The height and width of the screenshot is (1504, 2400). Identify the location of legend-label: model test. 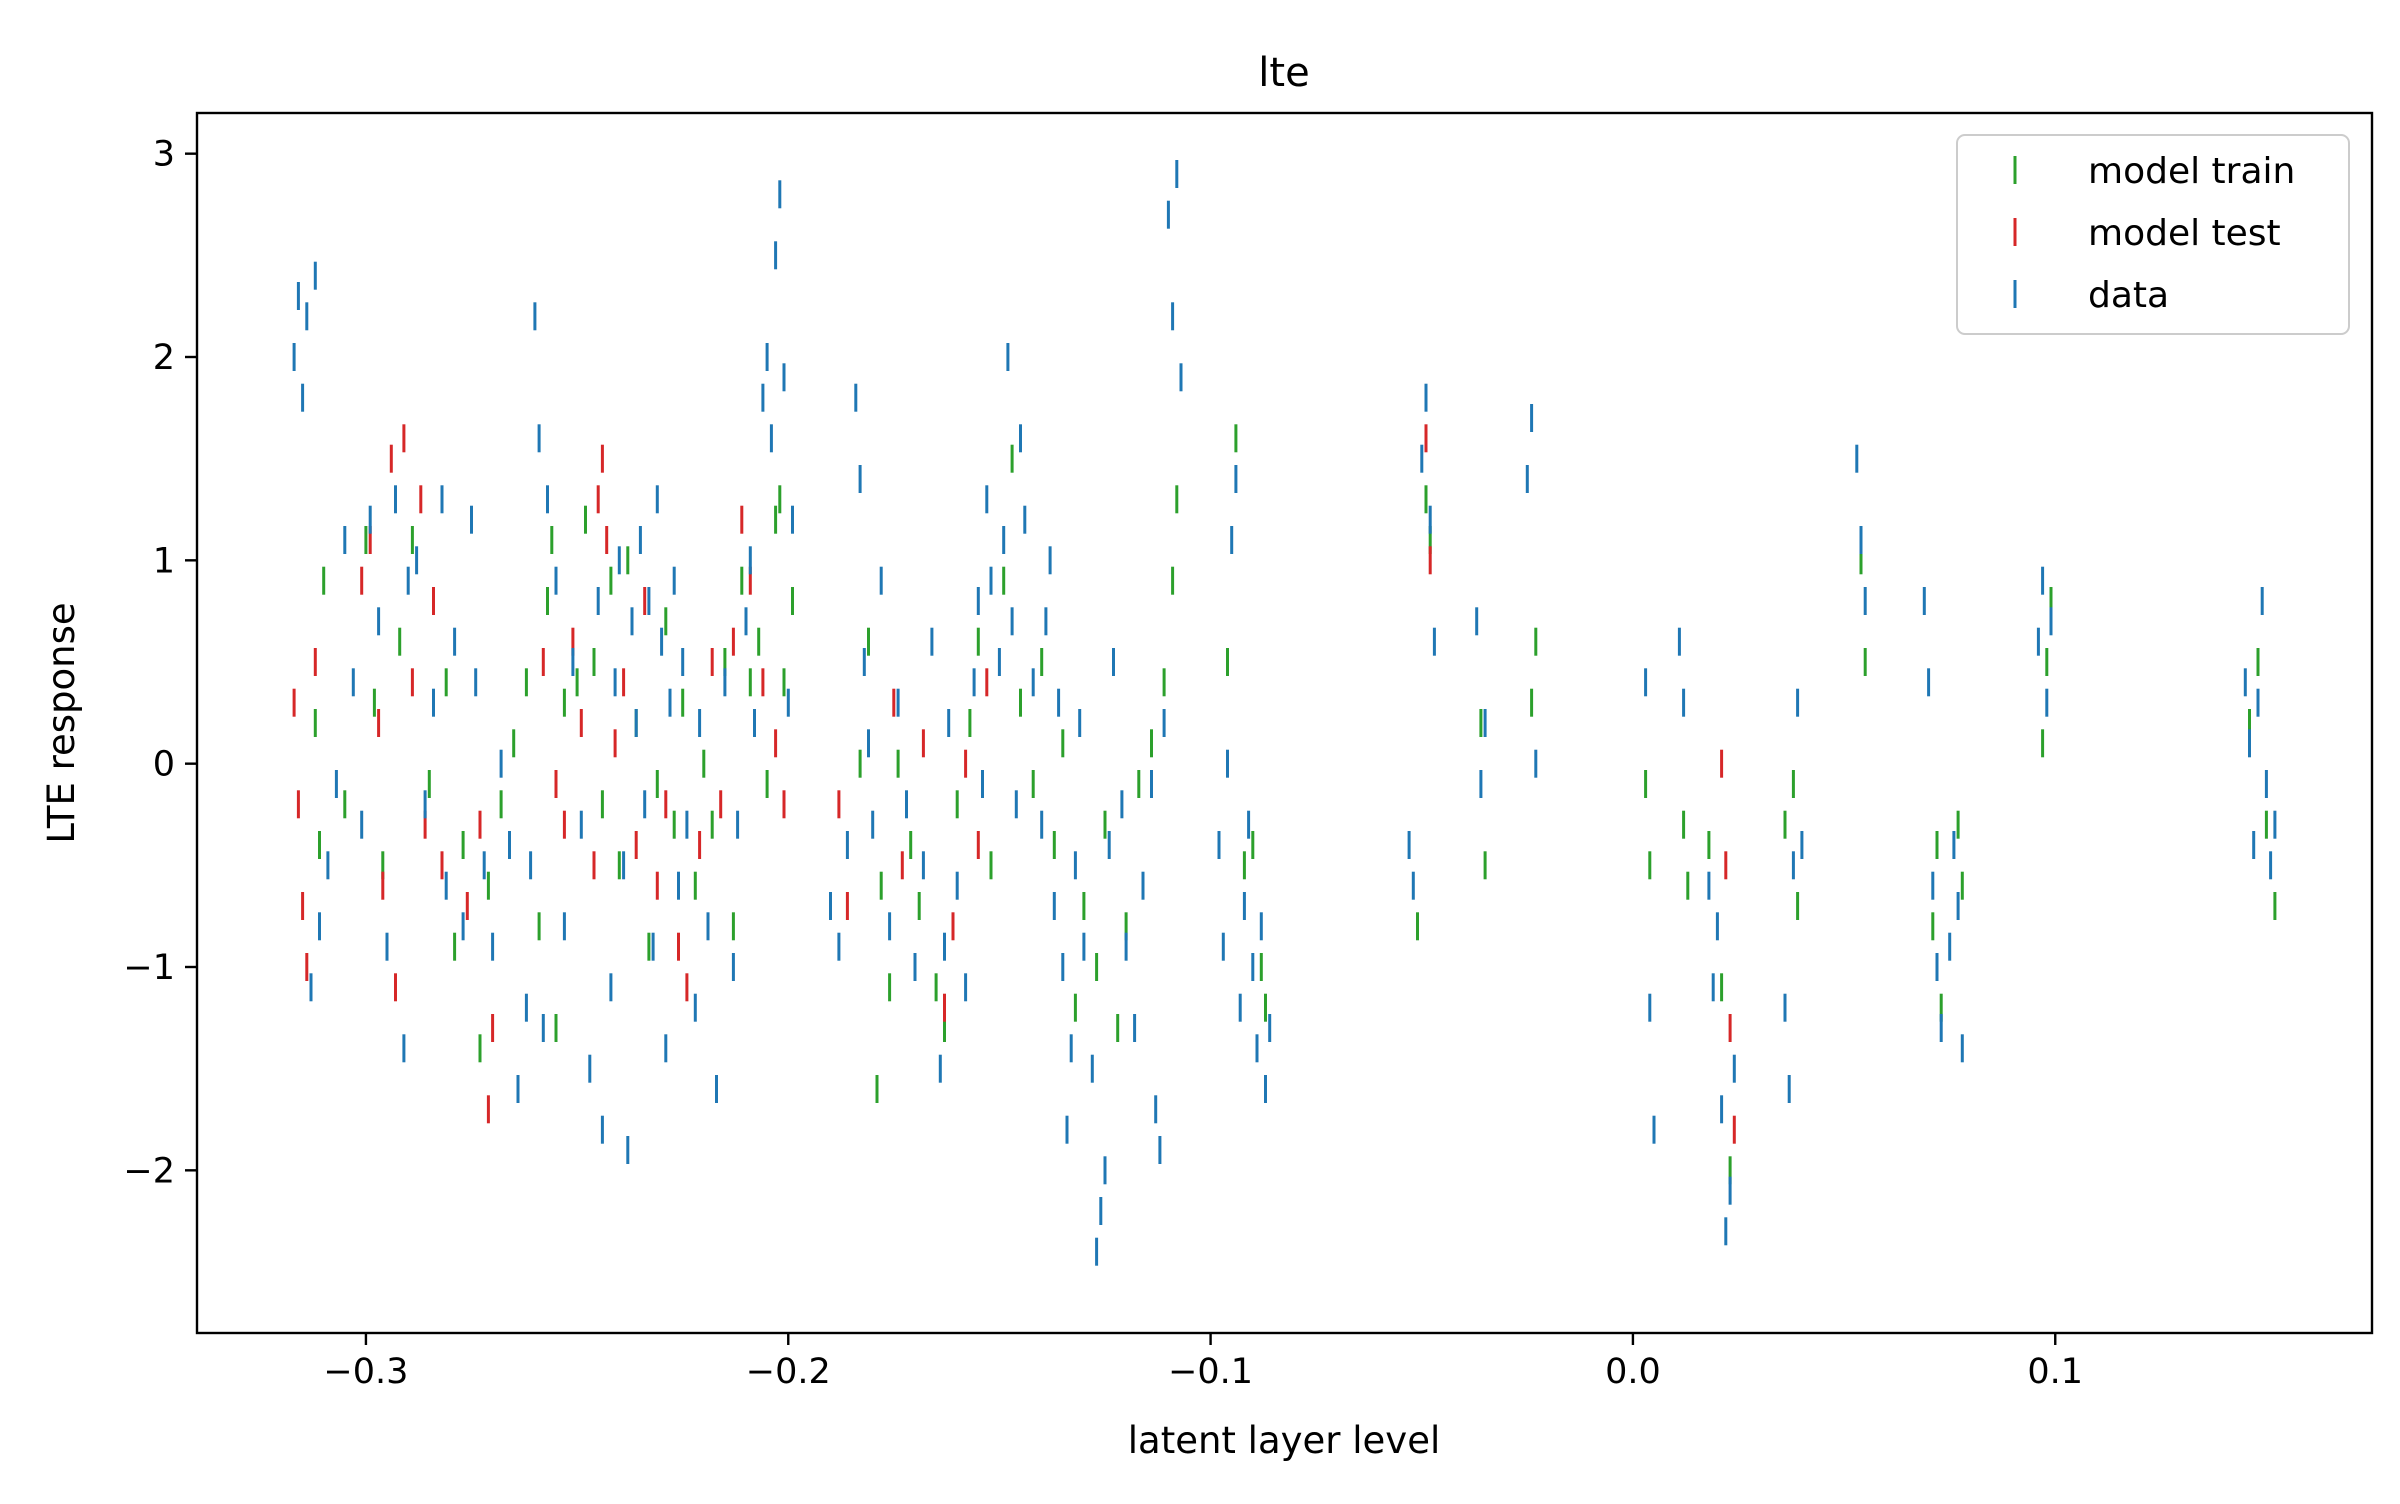
(2184, 233).